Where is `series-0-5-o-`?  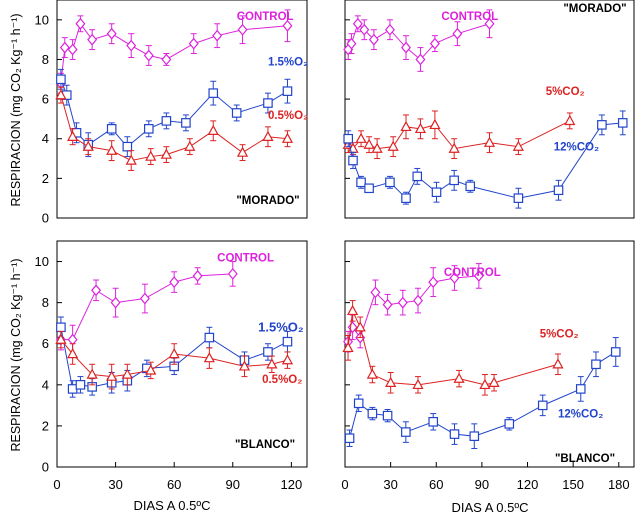 series-0-5-o- is located at coordinates (174, 360).